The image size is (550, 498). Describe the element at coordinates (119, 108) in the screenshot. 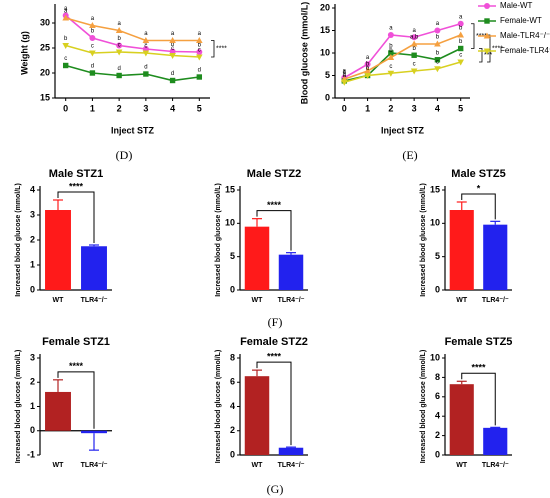

I see `x-tick-label: 2` at that location.